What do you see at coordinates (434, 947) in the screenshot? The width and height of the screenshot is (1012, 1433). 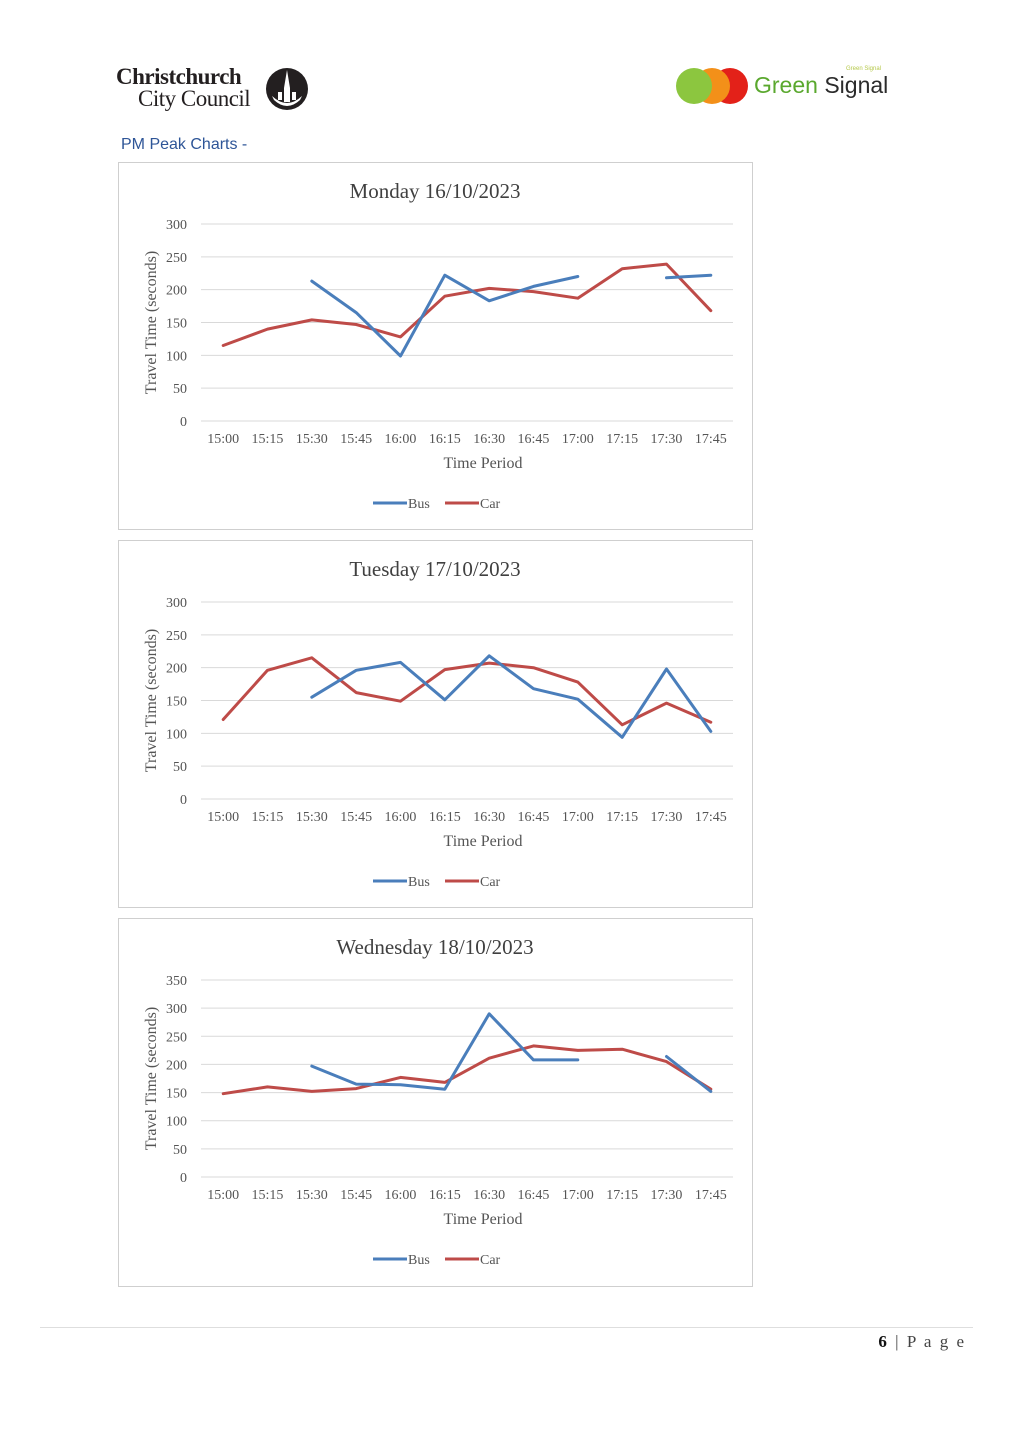 I see `chart-title: Wednesday 18/10/2023` at bounding box center [434, 947].